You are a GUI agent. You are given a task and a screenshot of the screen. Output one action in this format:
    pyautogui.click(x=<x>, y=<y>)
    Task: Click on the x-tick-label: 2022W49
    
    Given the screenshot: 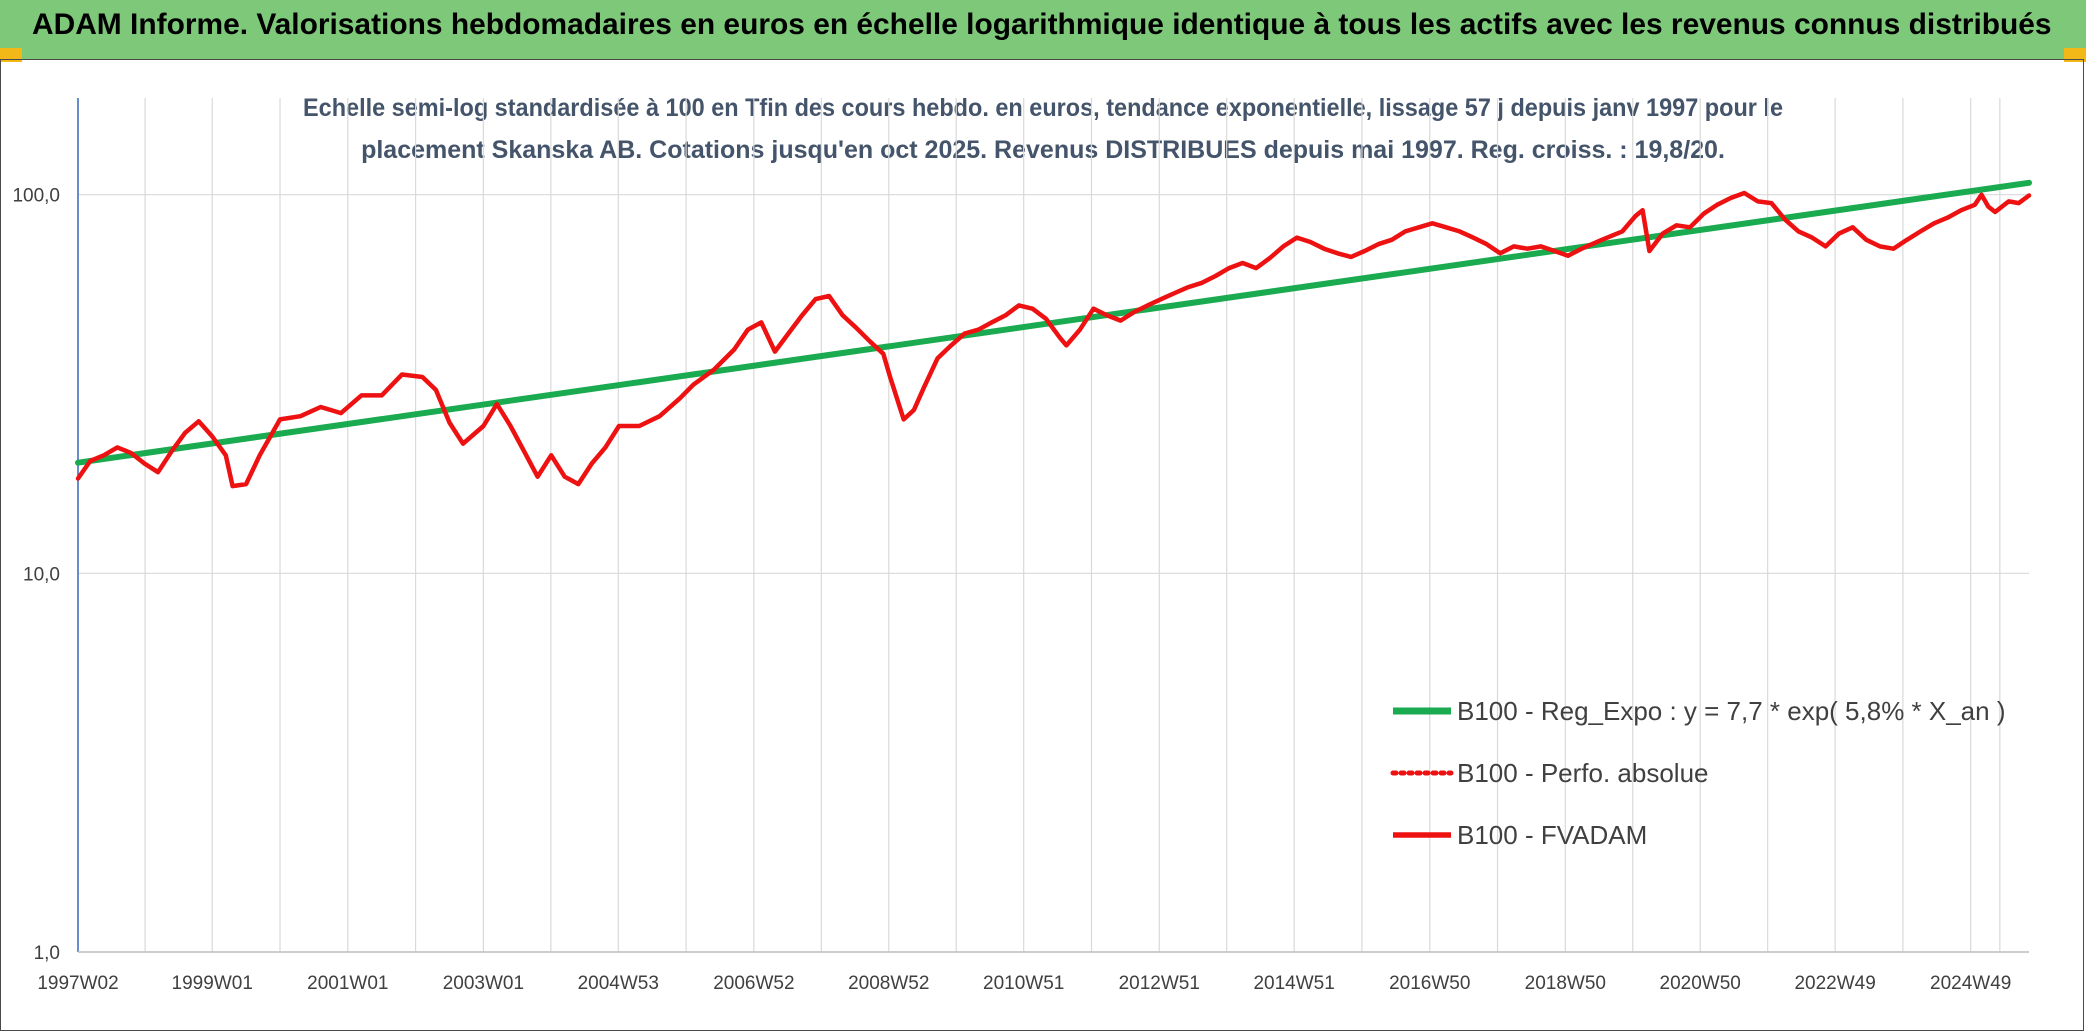 What is the action you would take?
    pyautogui.click(x=1834, y=983)
    